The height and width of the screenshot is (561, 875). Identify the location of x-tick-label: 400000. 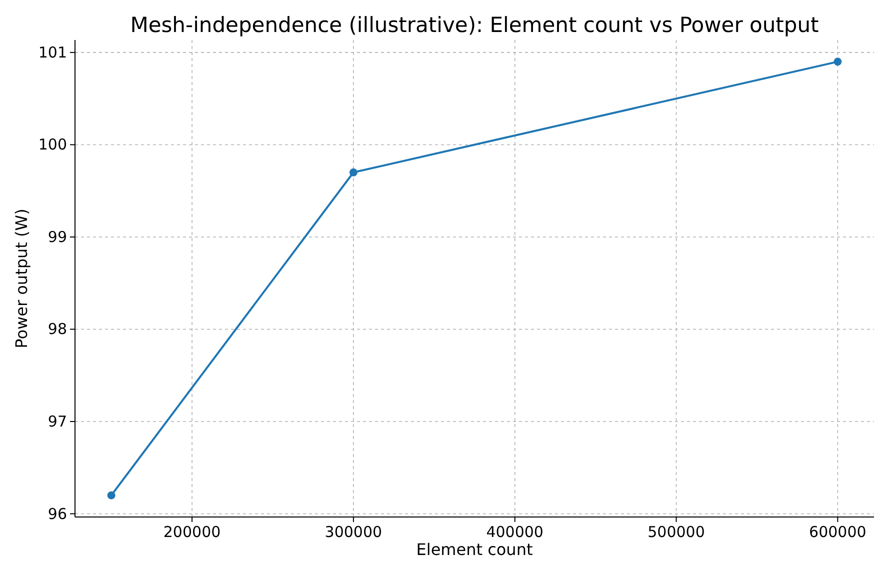
(515, 532).